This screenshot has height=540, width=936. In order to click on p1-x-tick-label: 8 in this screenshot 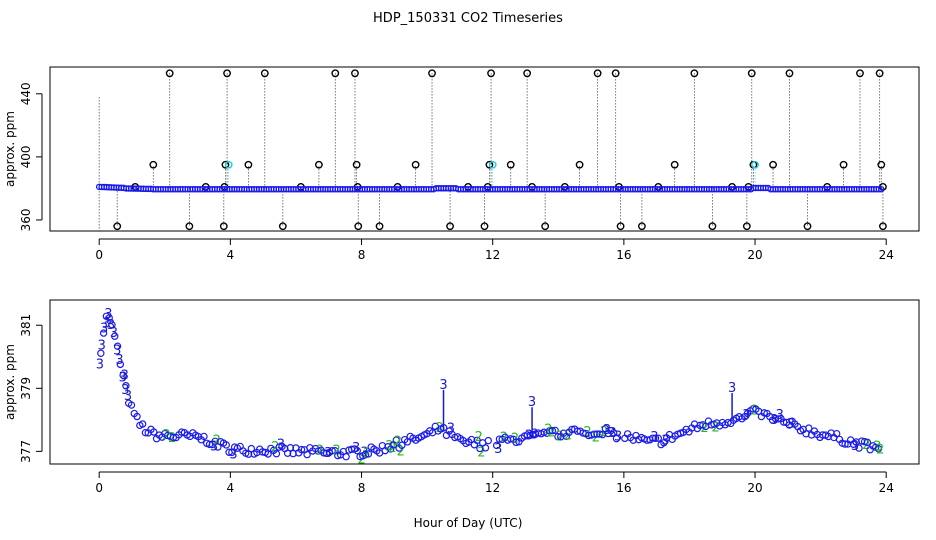, I will do `click(362, 255)`.